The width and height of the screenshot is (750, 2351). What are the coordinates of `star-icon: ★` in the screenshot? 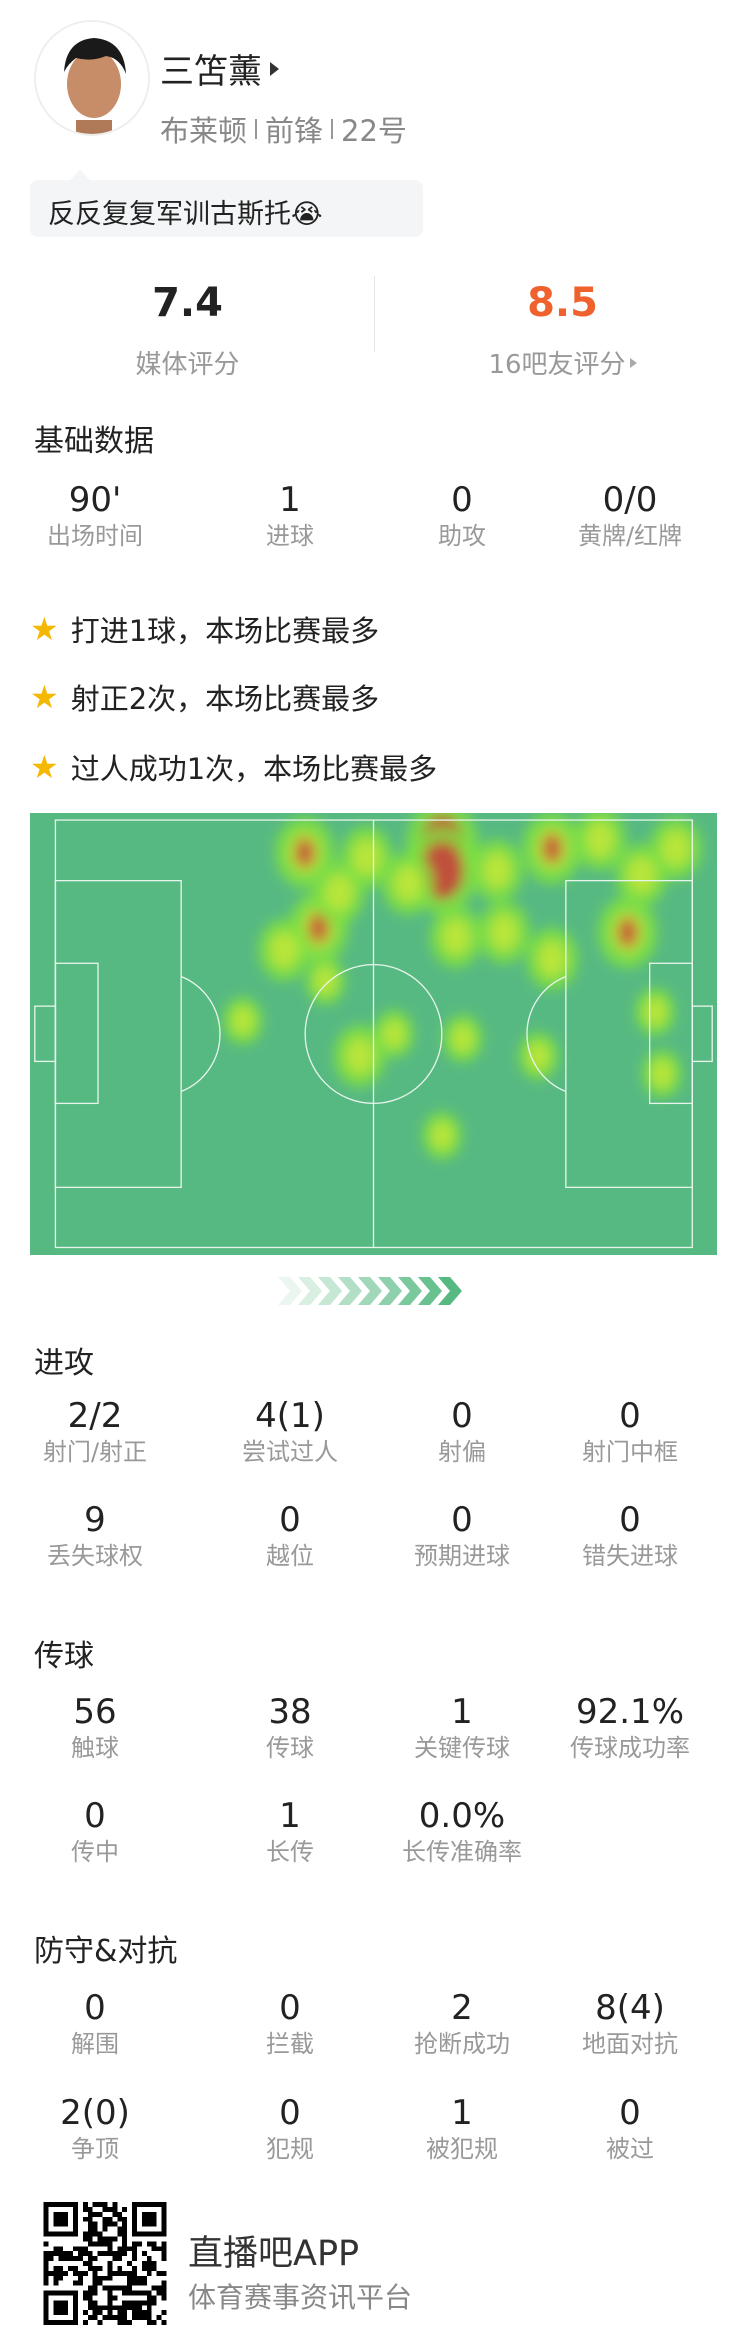 It's located at (44, 767).